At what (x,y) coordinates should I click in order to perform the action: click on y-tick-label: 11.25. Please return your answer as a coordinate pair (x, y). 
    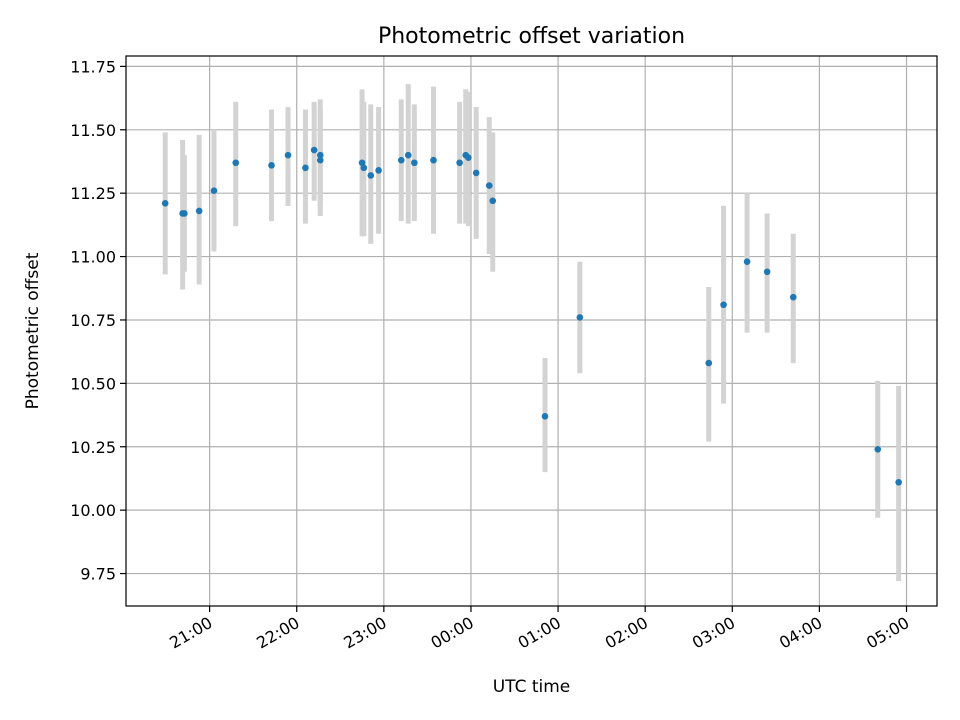
    Looking at the image, I should click on (93, 193).